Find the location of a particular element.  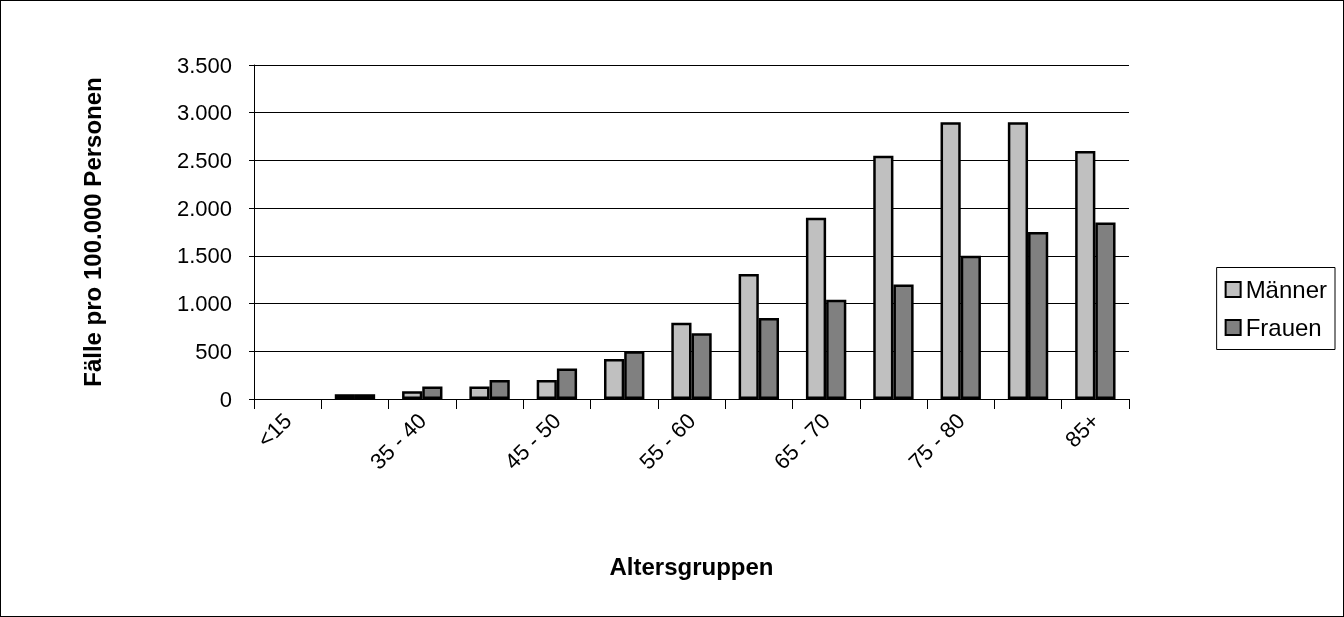

y-tick-label: 0 is located at coordinates (225, 399).